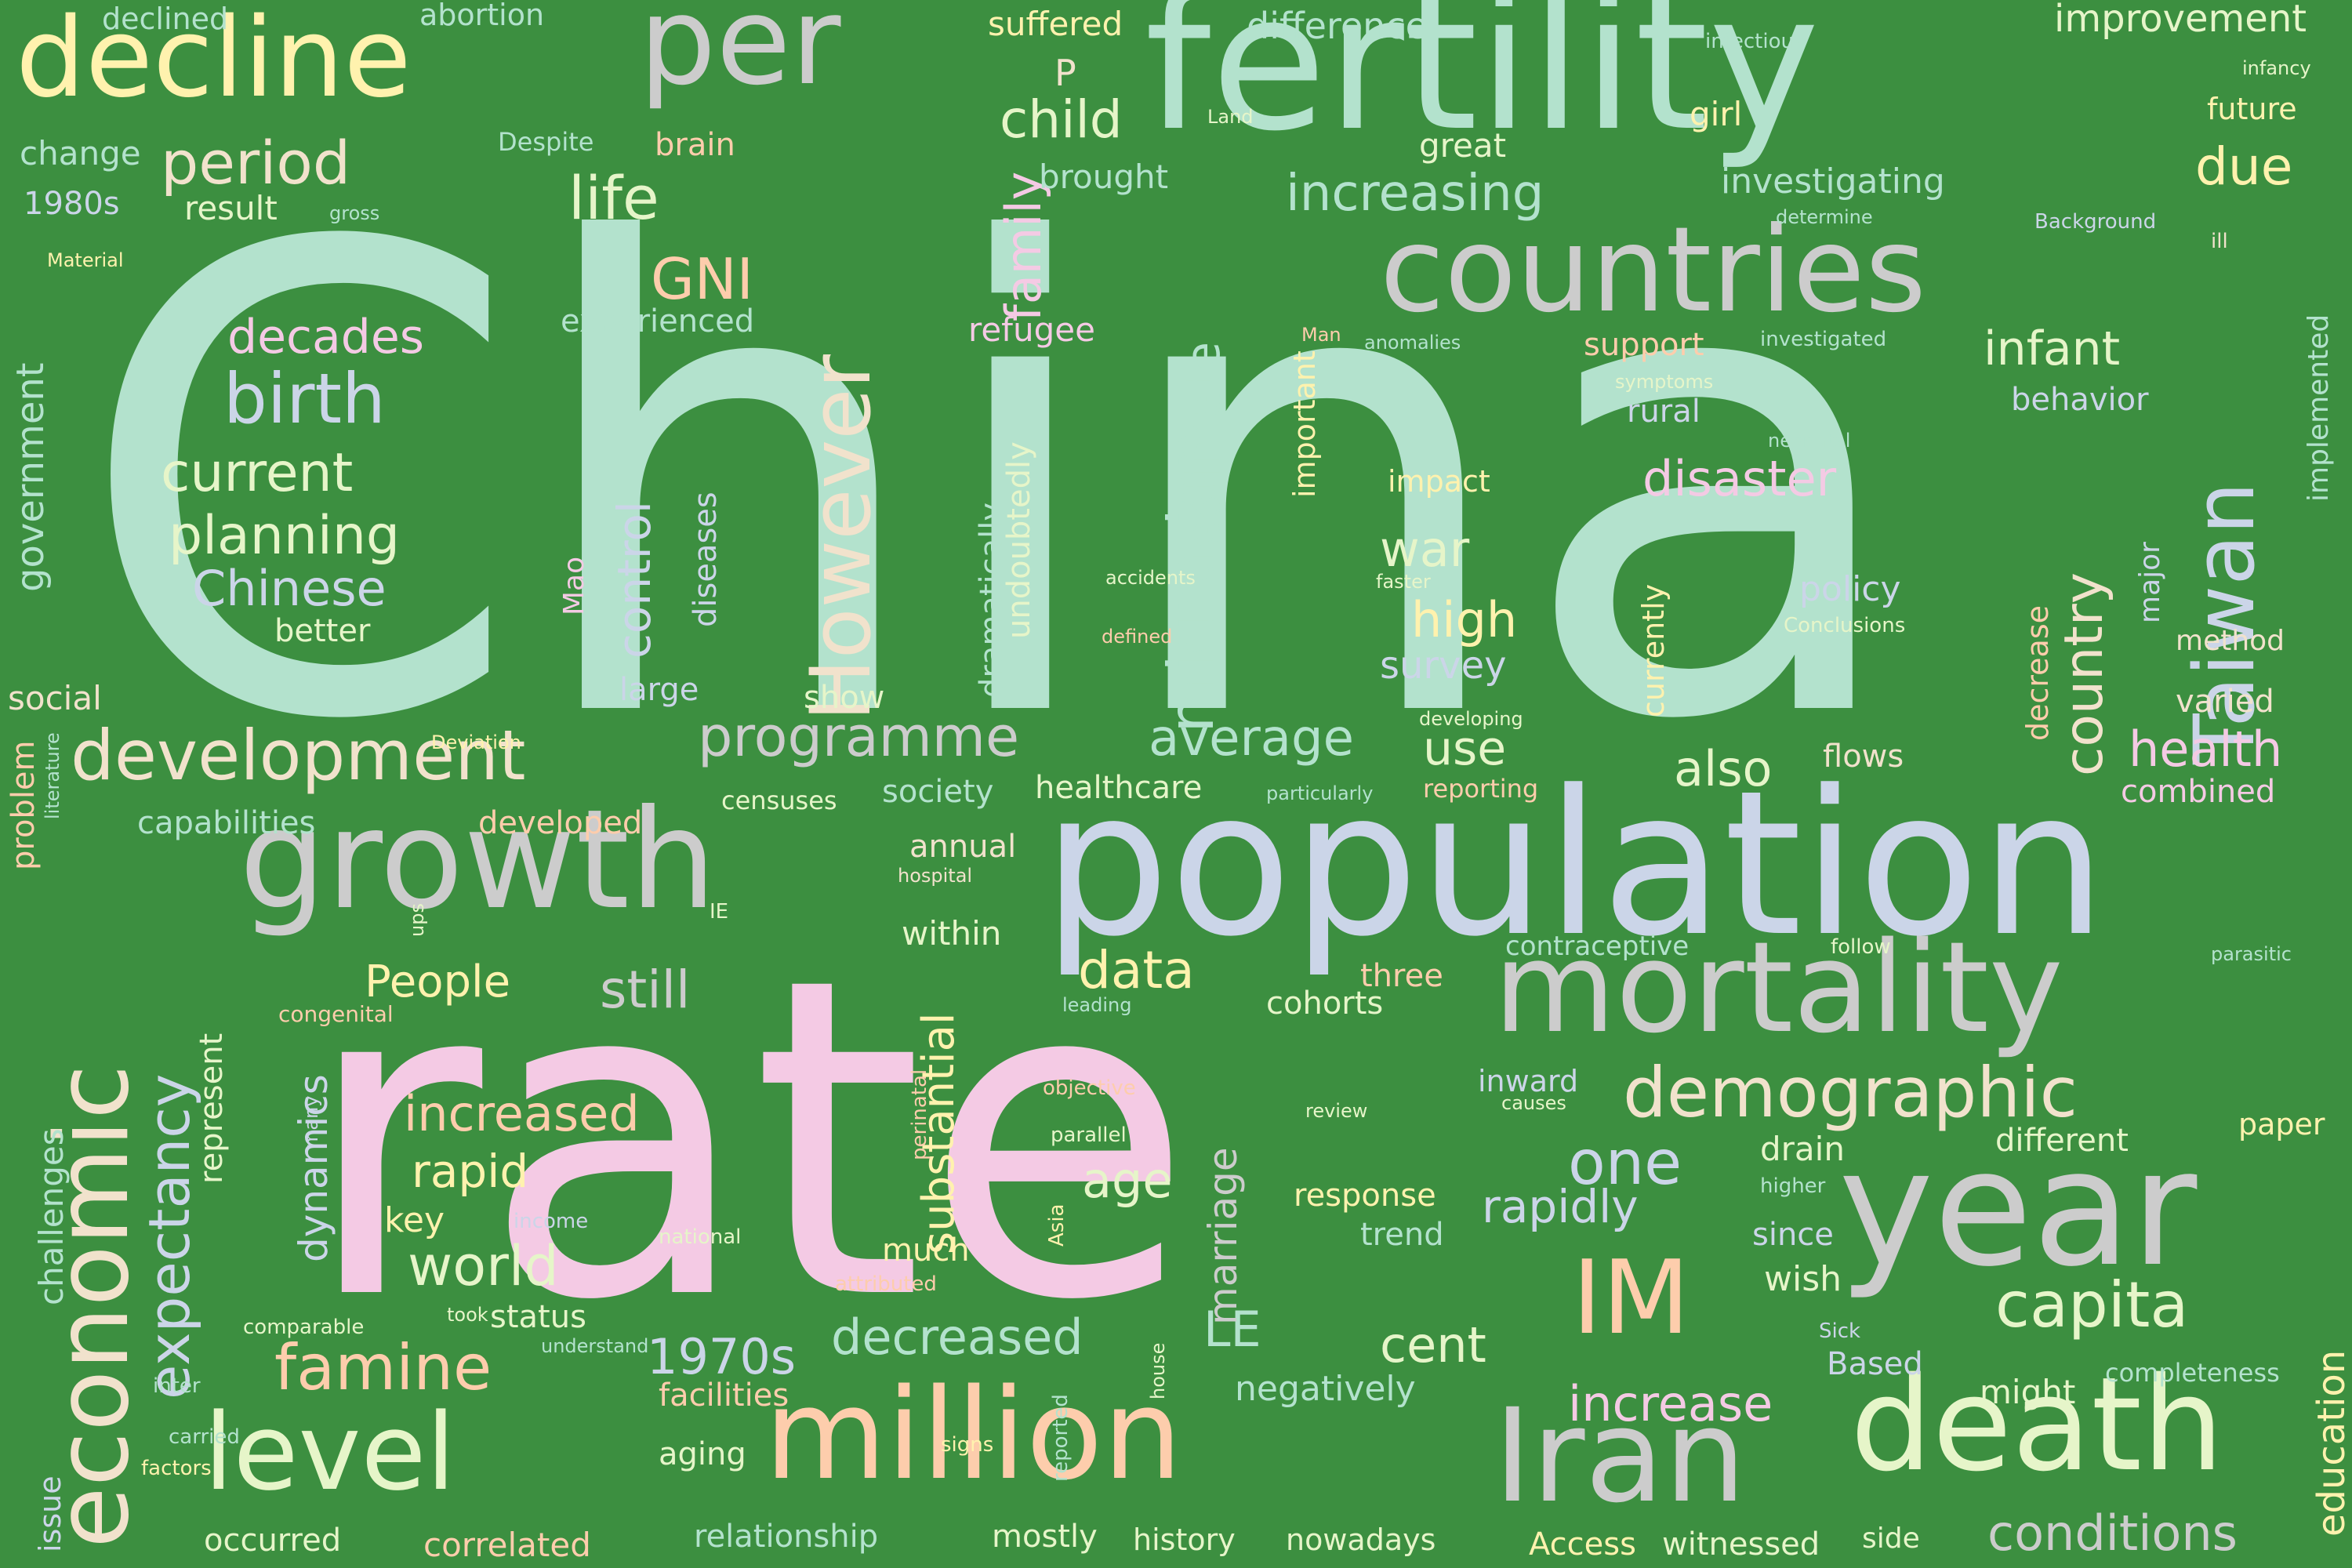 Image resolution: width=2352 pixels, height=1568 pixels. I want to click on cloud-word: population, so click(1575, 864).